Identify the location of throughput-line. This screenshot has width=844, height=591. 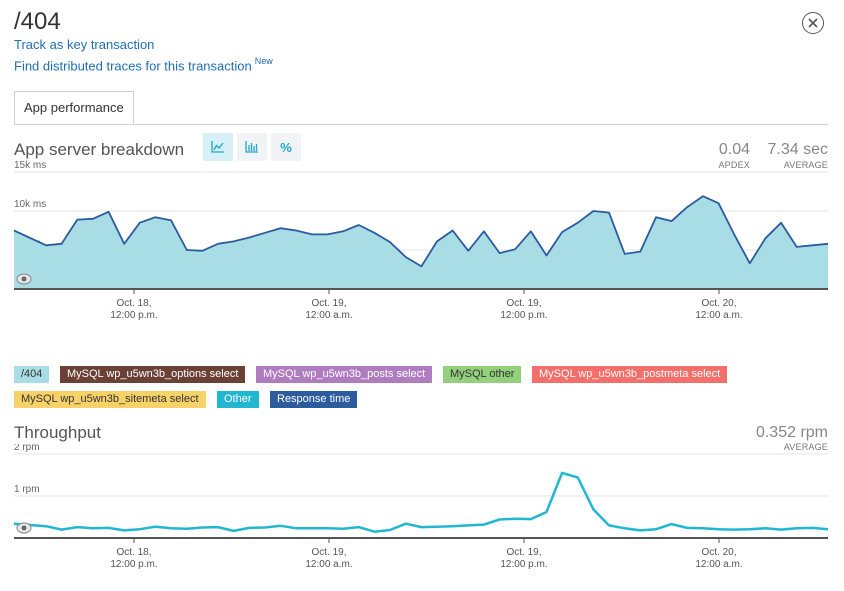
(421, 502).